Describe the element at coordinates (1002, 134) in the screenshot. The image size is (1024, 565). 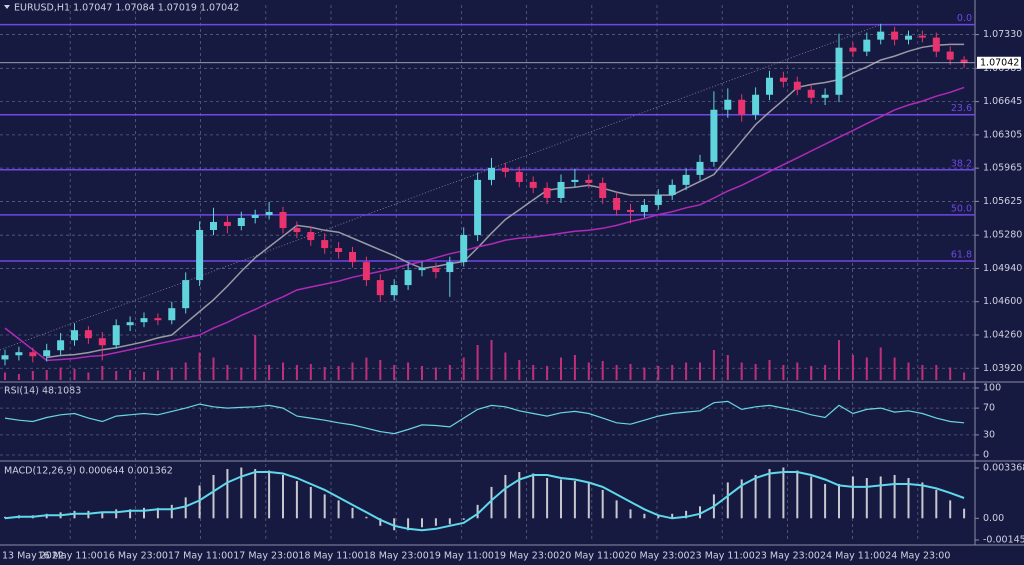
I see `y-tick-label: 1.06305` at that location.